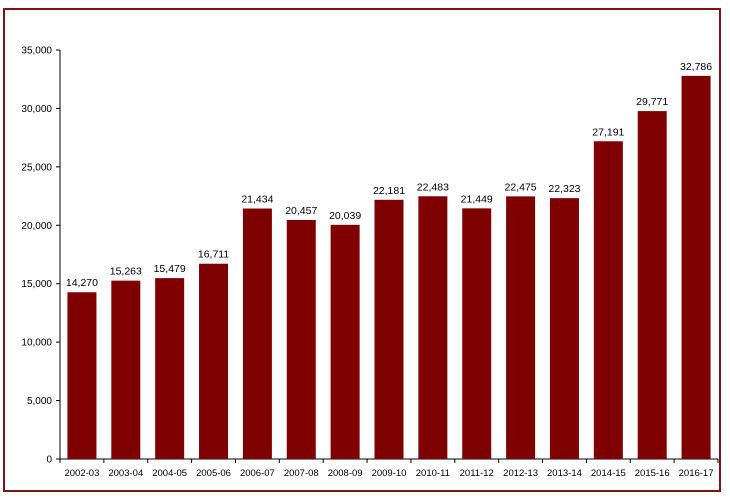  What do you see at coordinates (36, 226) in the screenshot?
I see `y-tick-label: 20,000` at bounding box center [36, 226].